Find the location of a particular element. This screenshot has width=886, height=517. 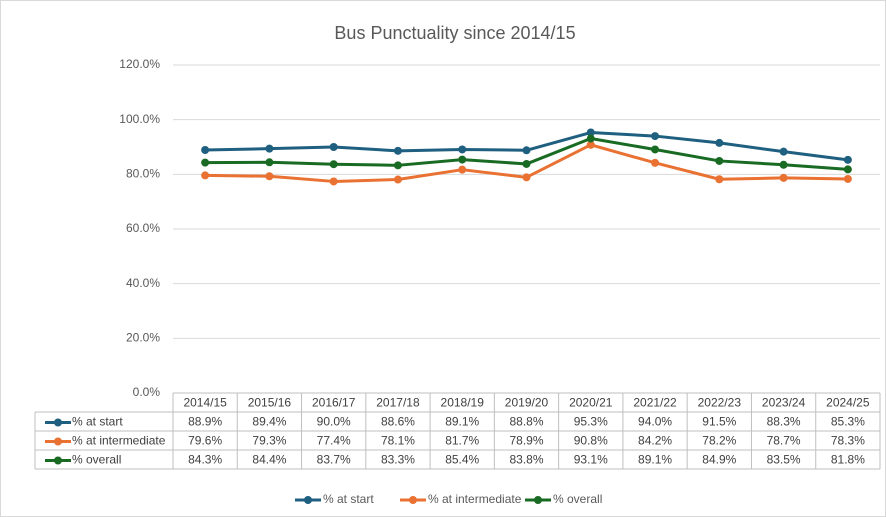

table-value: 90.8% is located at coordinates (591, 441).